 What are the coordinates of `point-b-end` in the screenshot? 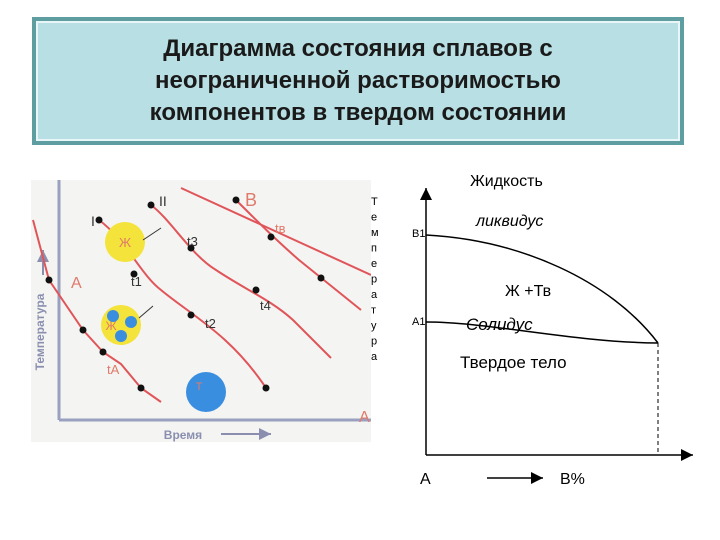 It's located at (321, 278).